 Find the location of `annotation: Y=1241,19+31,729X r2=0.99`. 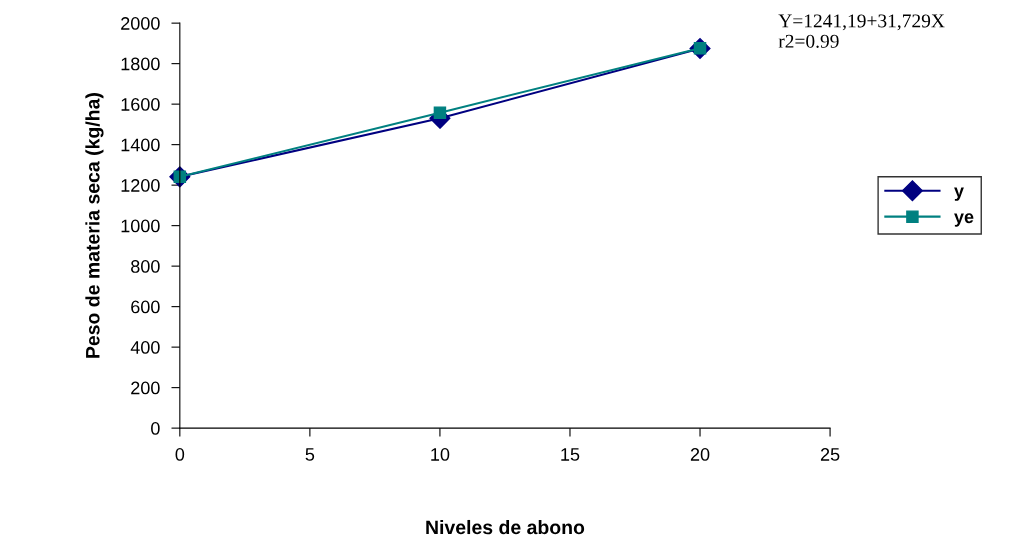

annotation: Y=1241,19+31,729X r2=0.99 is located at coordinates (861, 31).